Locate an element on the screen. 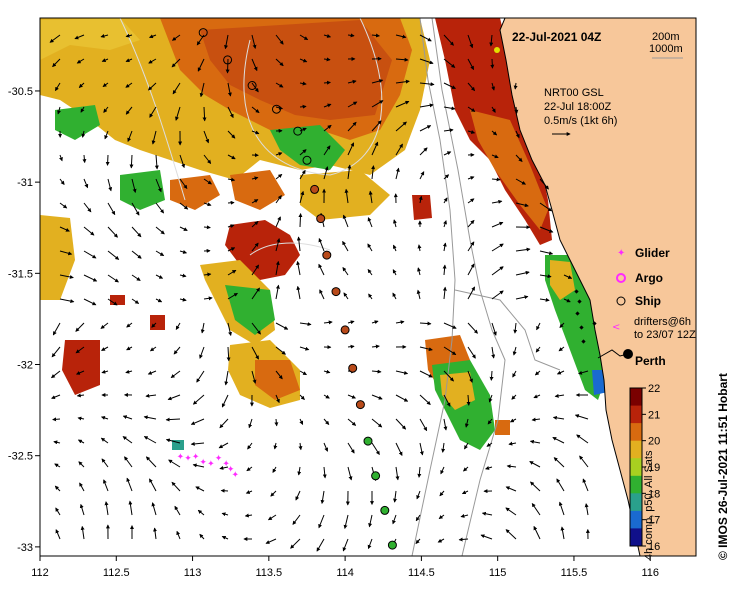  y-tick-label: -30.5 is located at coordinates (20, 92).